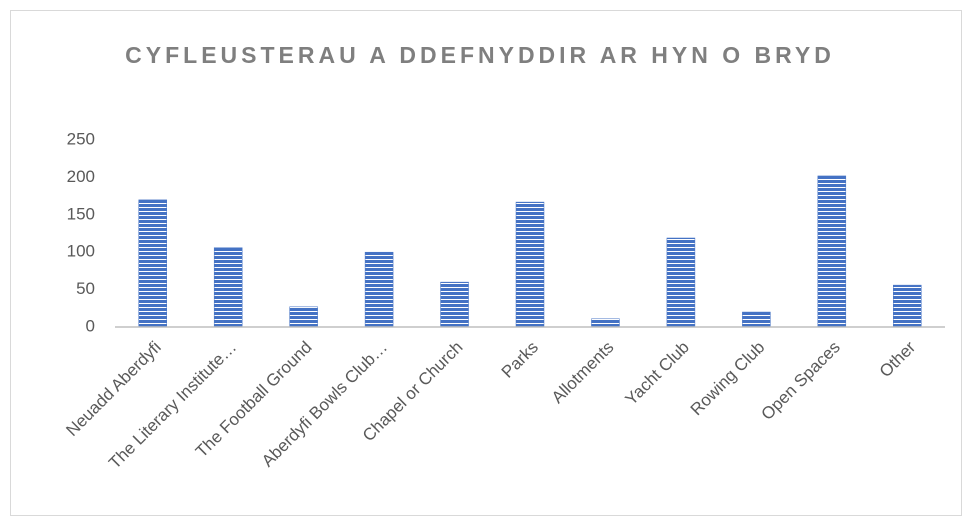 This screenshot has height=518, width=964. I want to click on y-tick-label: 50, so click(85, 288).